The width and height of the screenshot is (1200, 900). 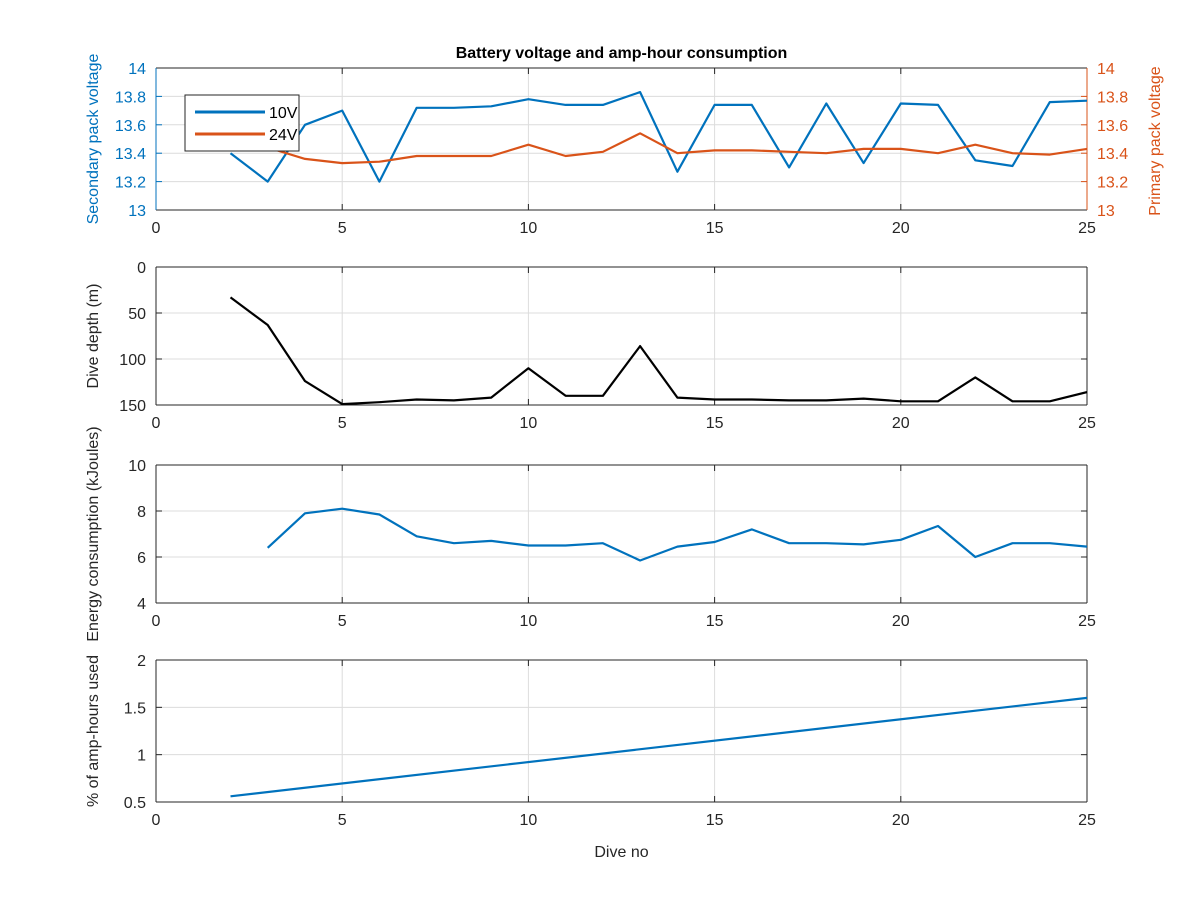 I want to click on y-right-tick-label: 13.8, so click(x=1112, y=97).